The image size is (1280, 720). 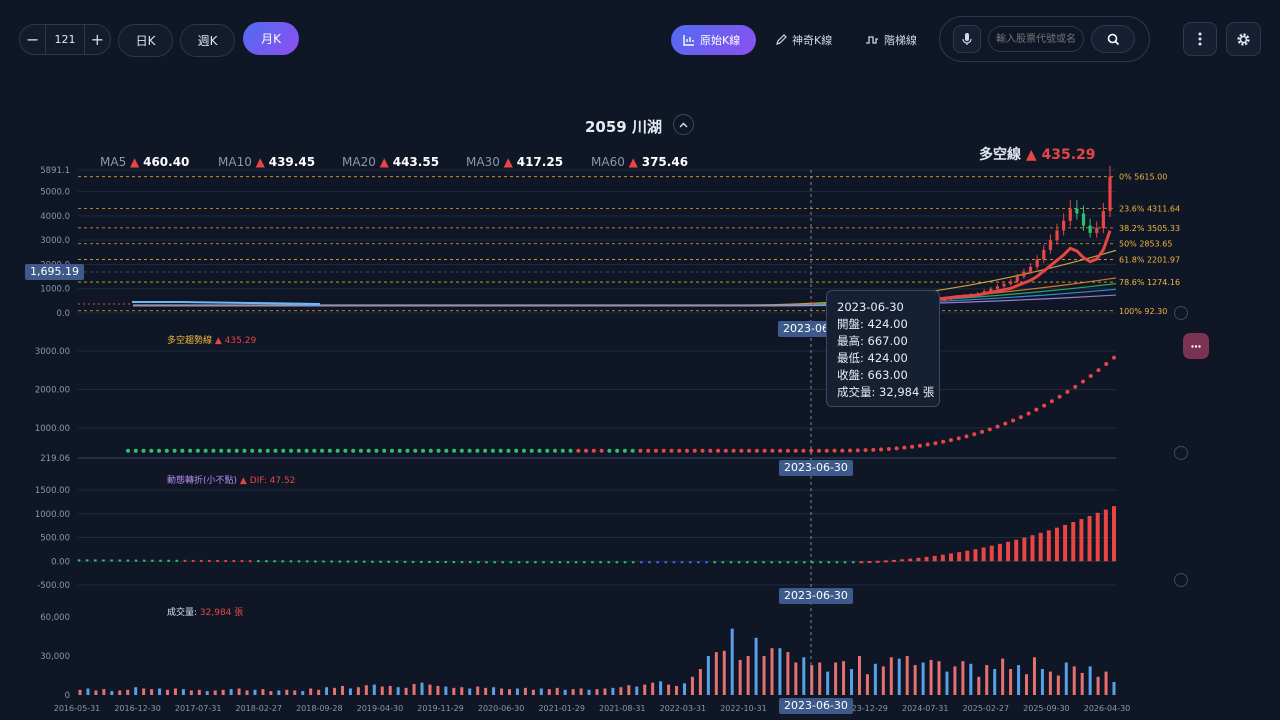 I want to click on collapse-title-button, so click(x=683, y=124).